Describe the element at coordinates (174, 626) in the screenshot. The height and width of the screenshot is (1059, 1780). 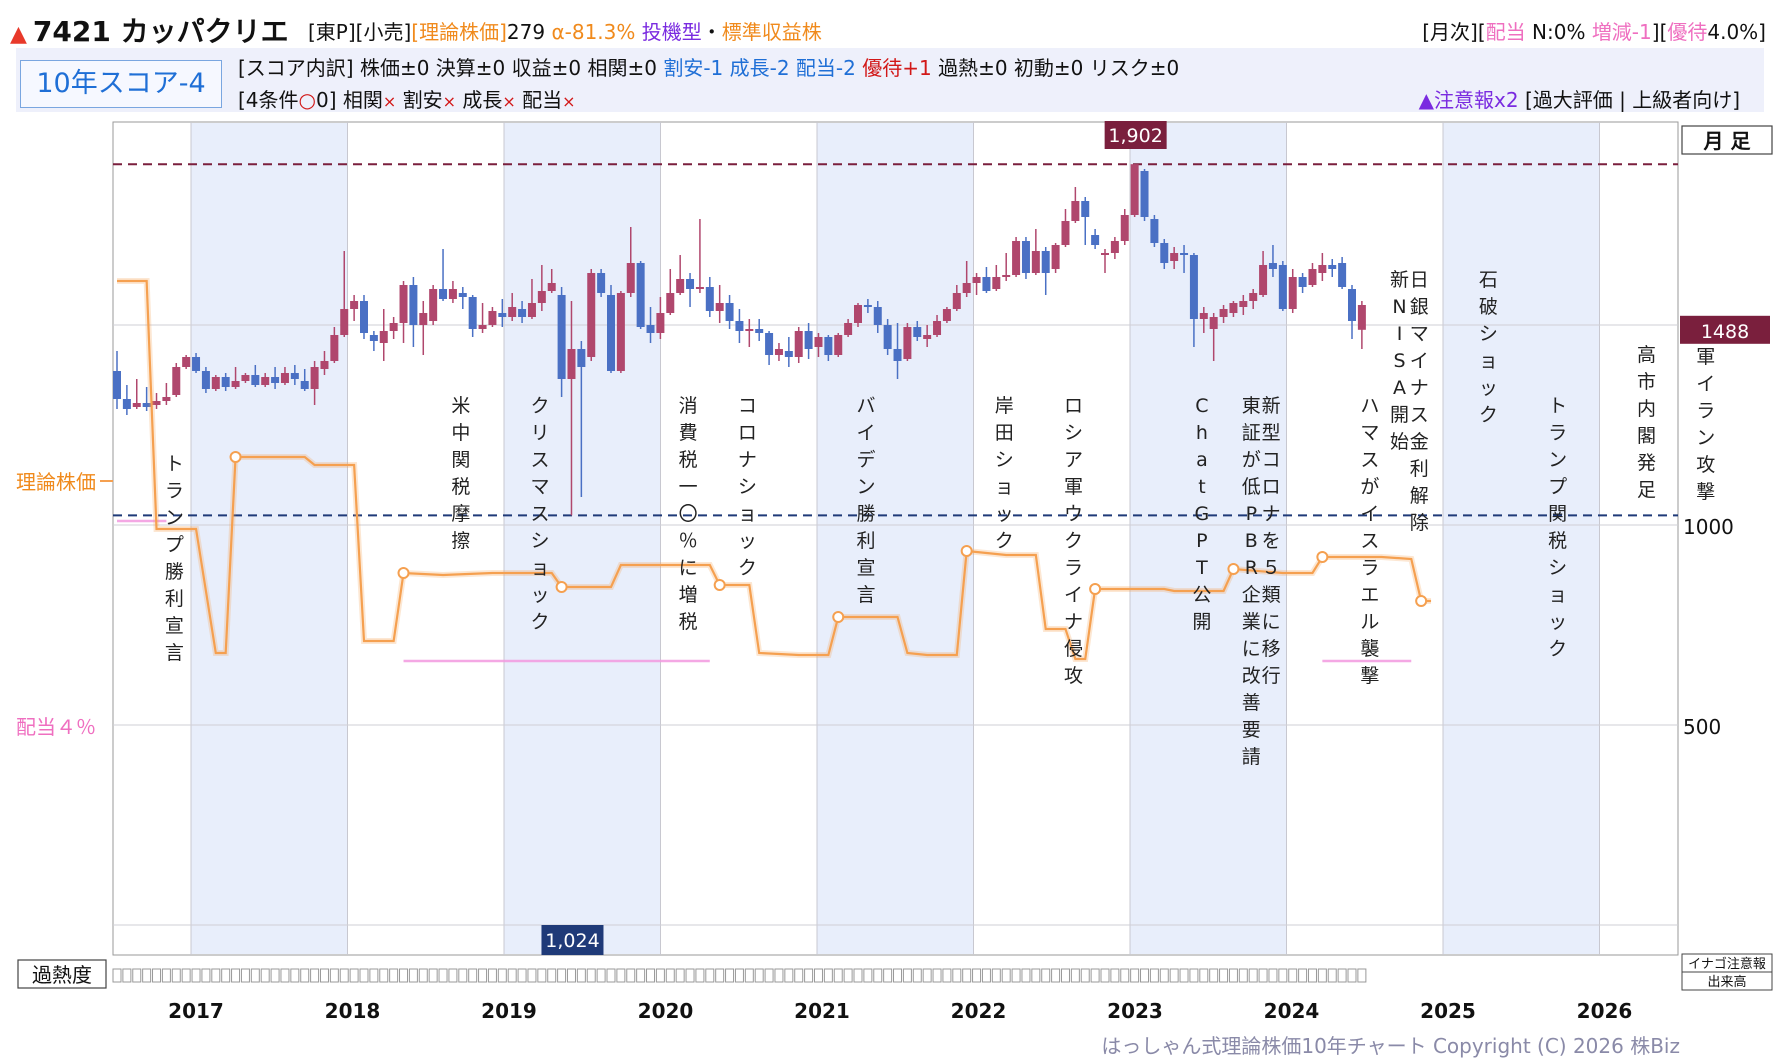
I see `event-char: 宣` at that location.